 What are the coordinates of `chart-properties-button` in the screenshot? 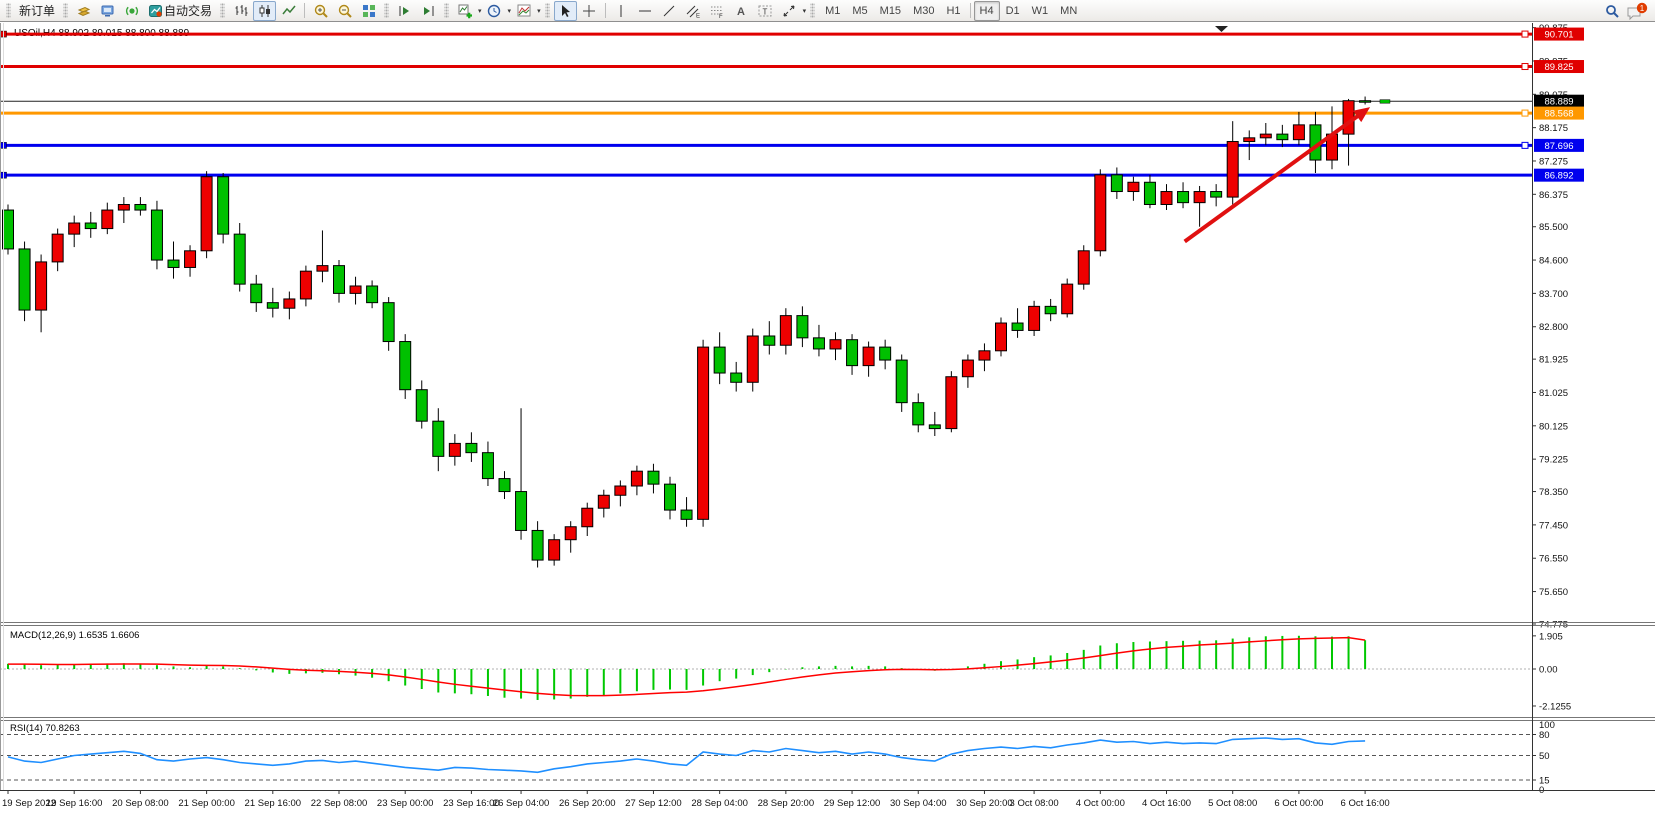 It's located at (523, 11).